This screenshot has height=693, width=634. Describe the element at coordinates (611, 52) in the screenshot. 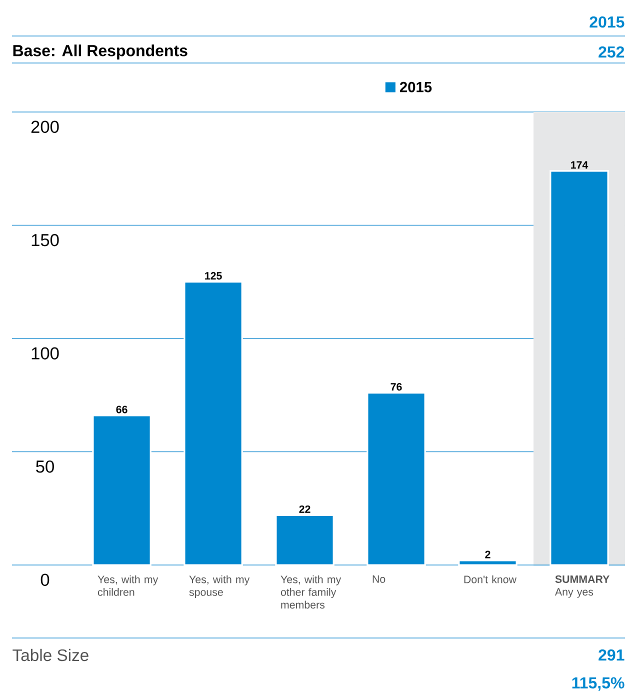

I see `text: 252` at that location.